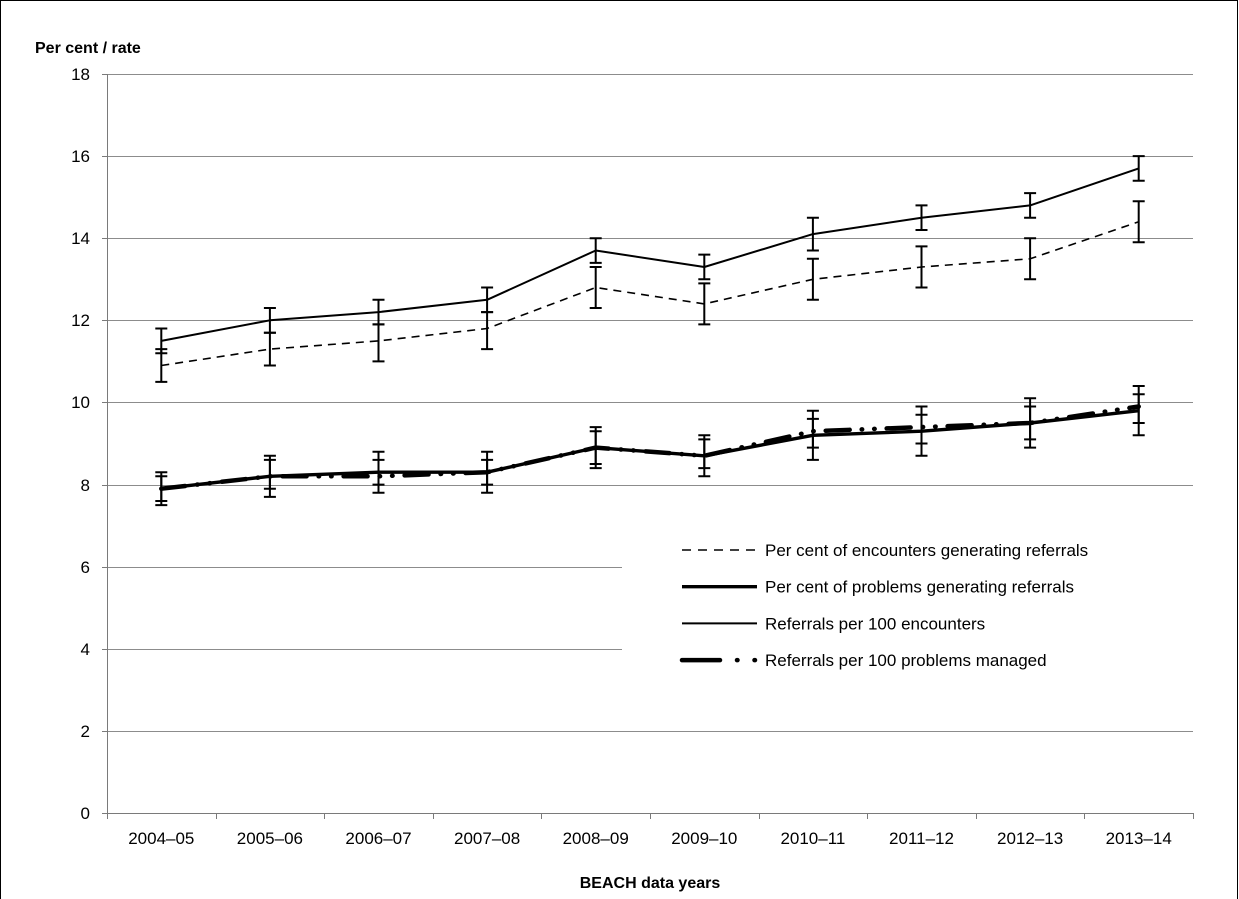 The image size is (1239, 899). Describe the element at coordinates (85, 485) in the screenshot. I see `y-tick-label: 8` at that location.